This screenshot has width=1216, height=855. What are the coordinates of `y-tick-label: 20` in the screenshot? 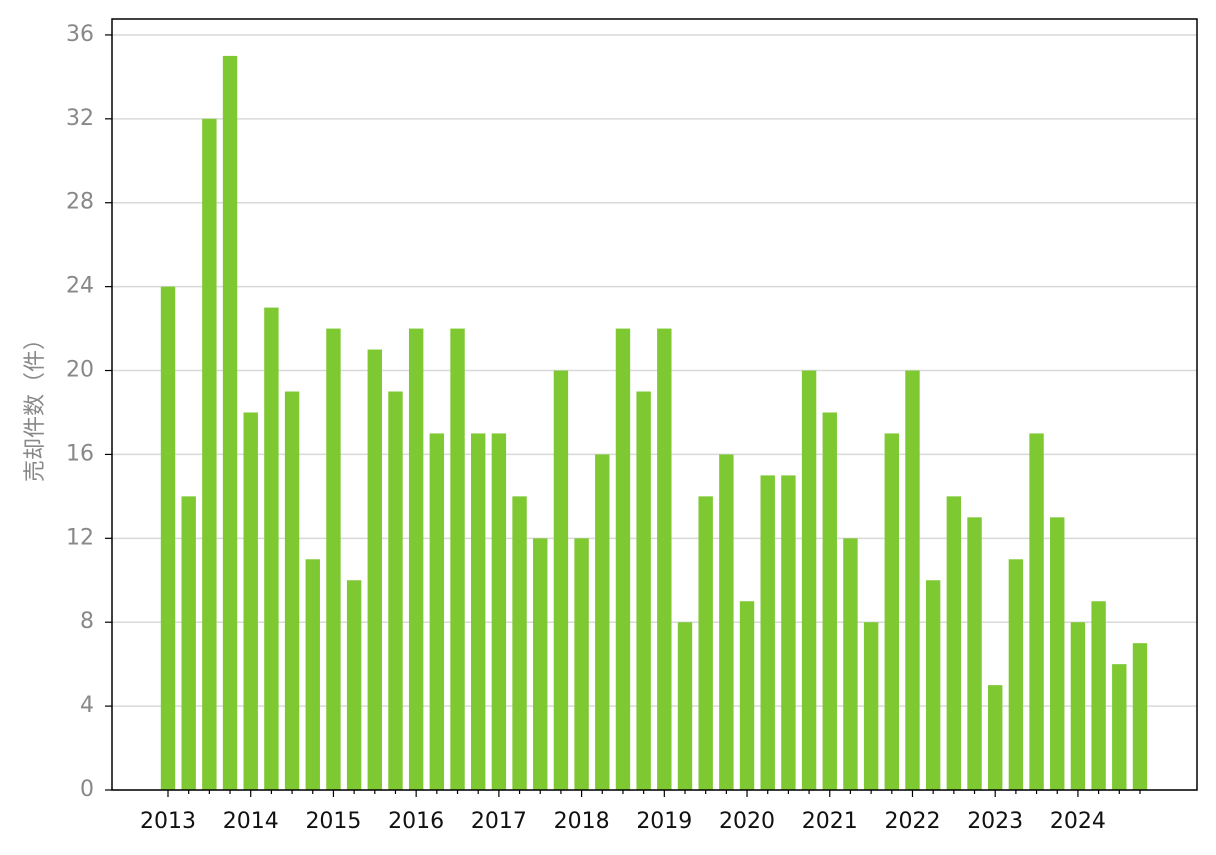 It's located at (80, 370).